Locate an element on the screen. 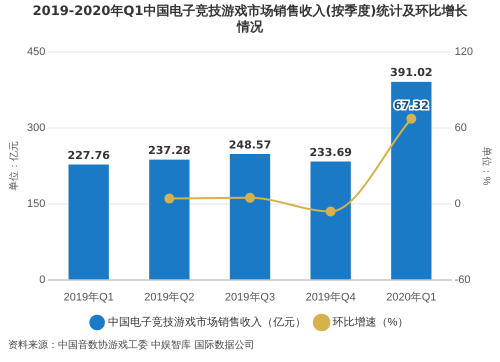 The image size is (500, 362). x-tick-label: 2019年Q2 is located at coordinates (169, 297).